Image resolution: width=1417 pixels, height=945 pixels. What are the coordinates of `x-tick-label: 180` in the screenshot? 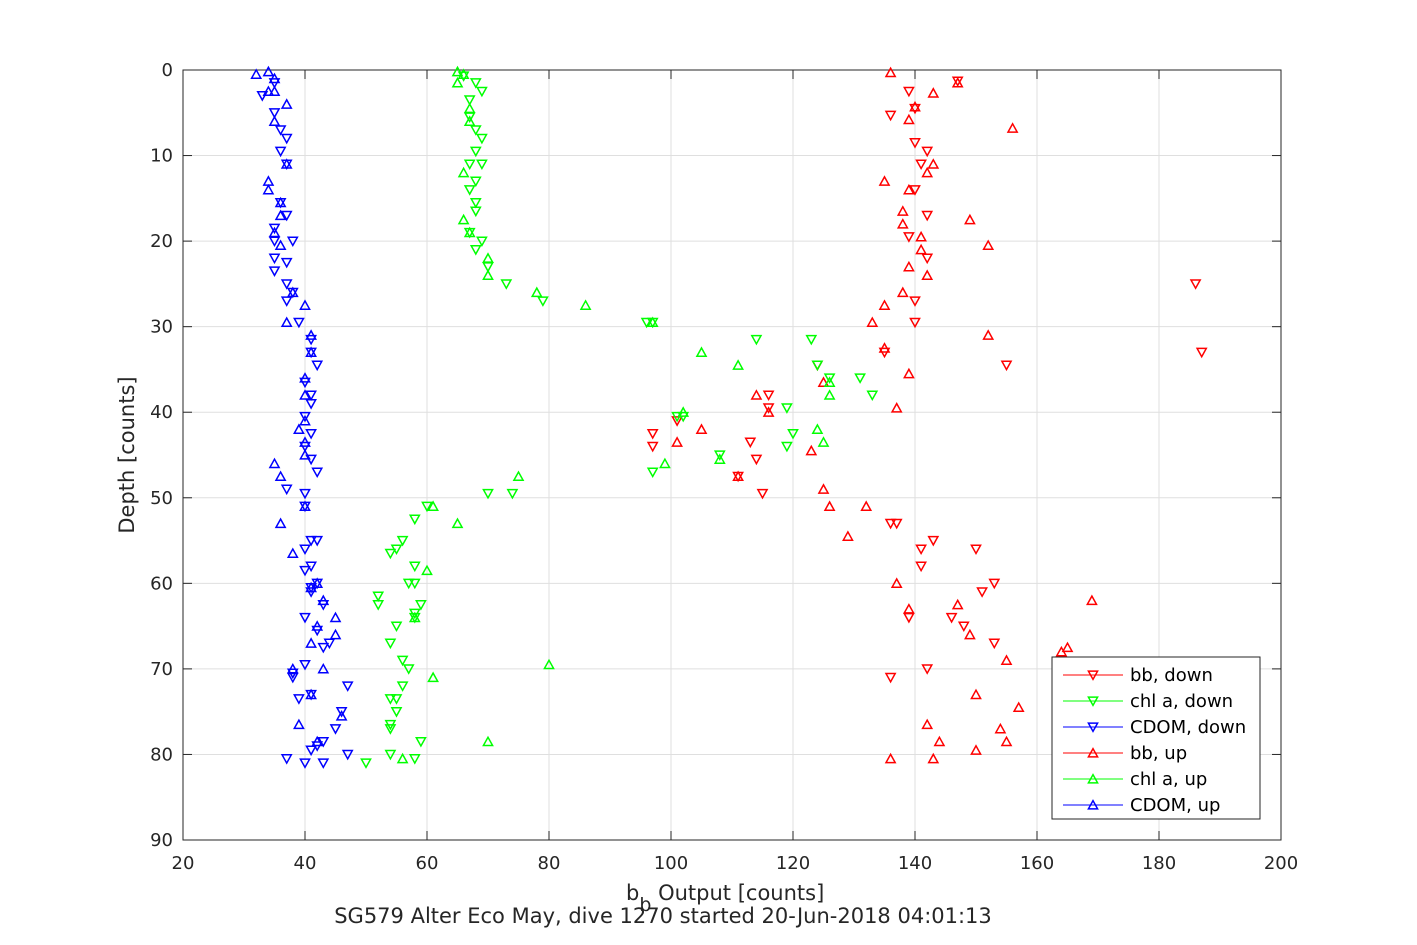 It's located at (1159, 863).